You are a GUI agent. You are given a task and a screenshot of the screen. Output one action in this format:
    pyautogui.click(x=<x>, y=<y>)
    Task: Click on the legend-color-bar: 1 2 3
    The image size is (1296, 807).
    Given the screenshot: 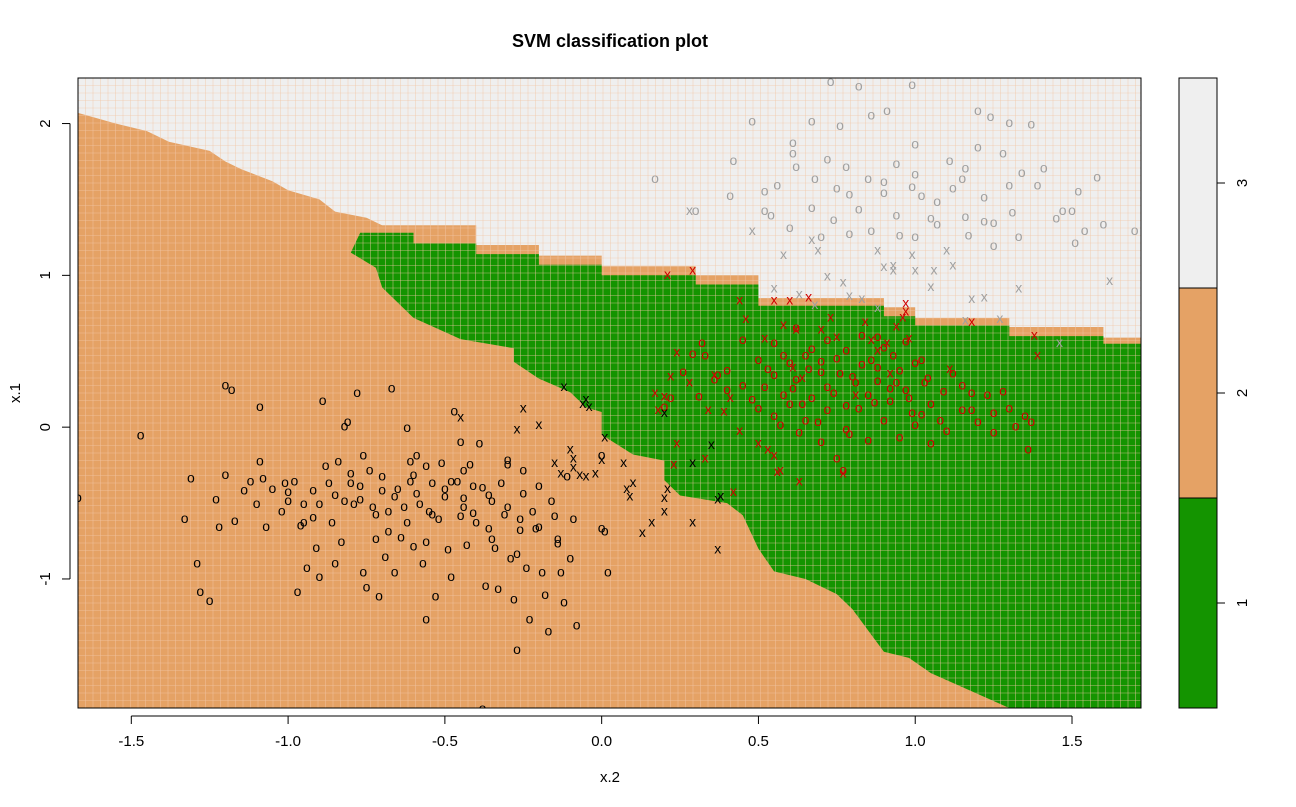 What is the action you would take?
    pyautogui.click(x=1214, y=393)
    